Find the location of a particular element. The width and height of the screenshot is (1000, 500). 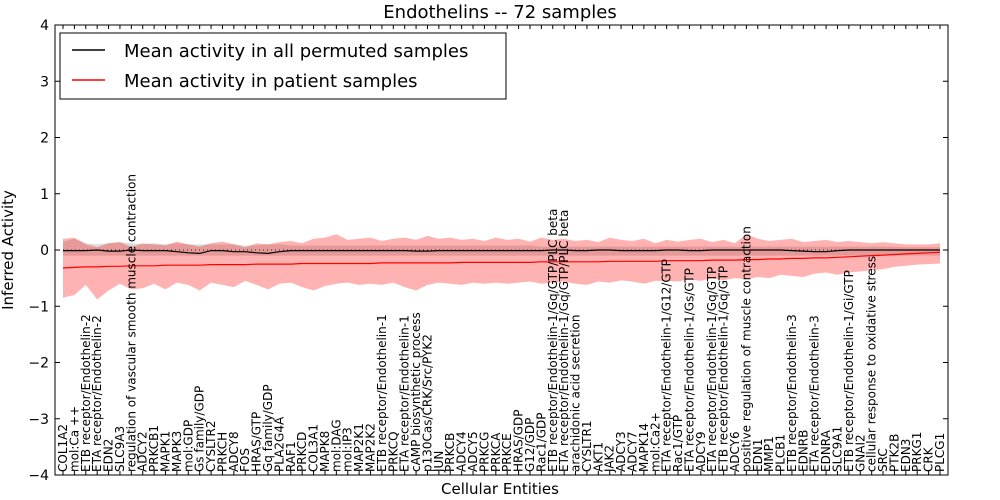

x-tick-label: MMP1 is located at coordinates (769, 454).